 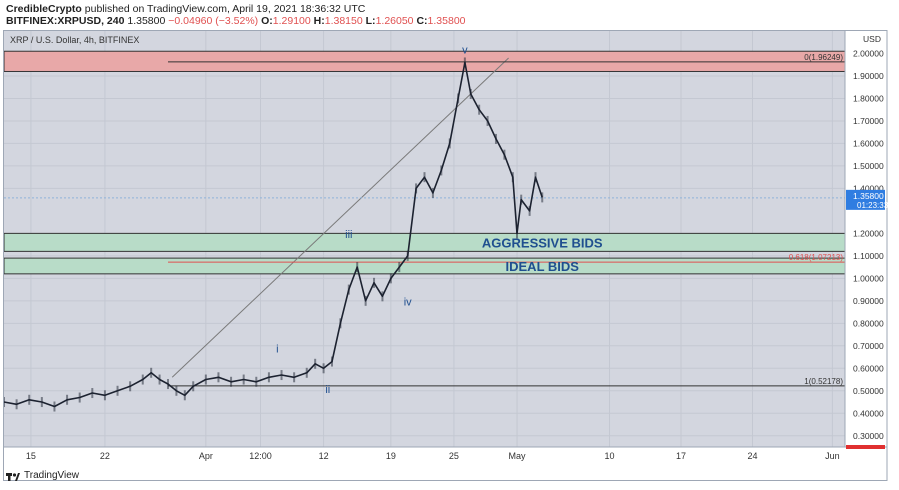 I want to click on wave-label-4: v, so click(x=465, y=50).